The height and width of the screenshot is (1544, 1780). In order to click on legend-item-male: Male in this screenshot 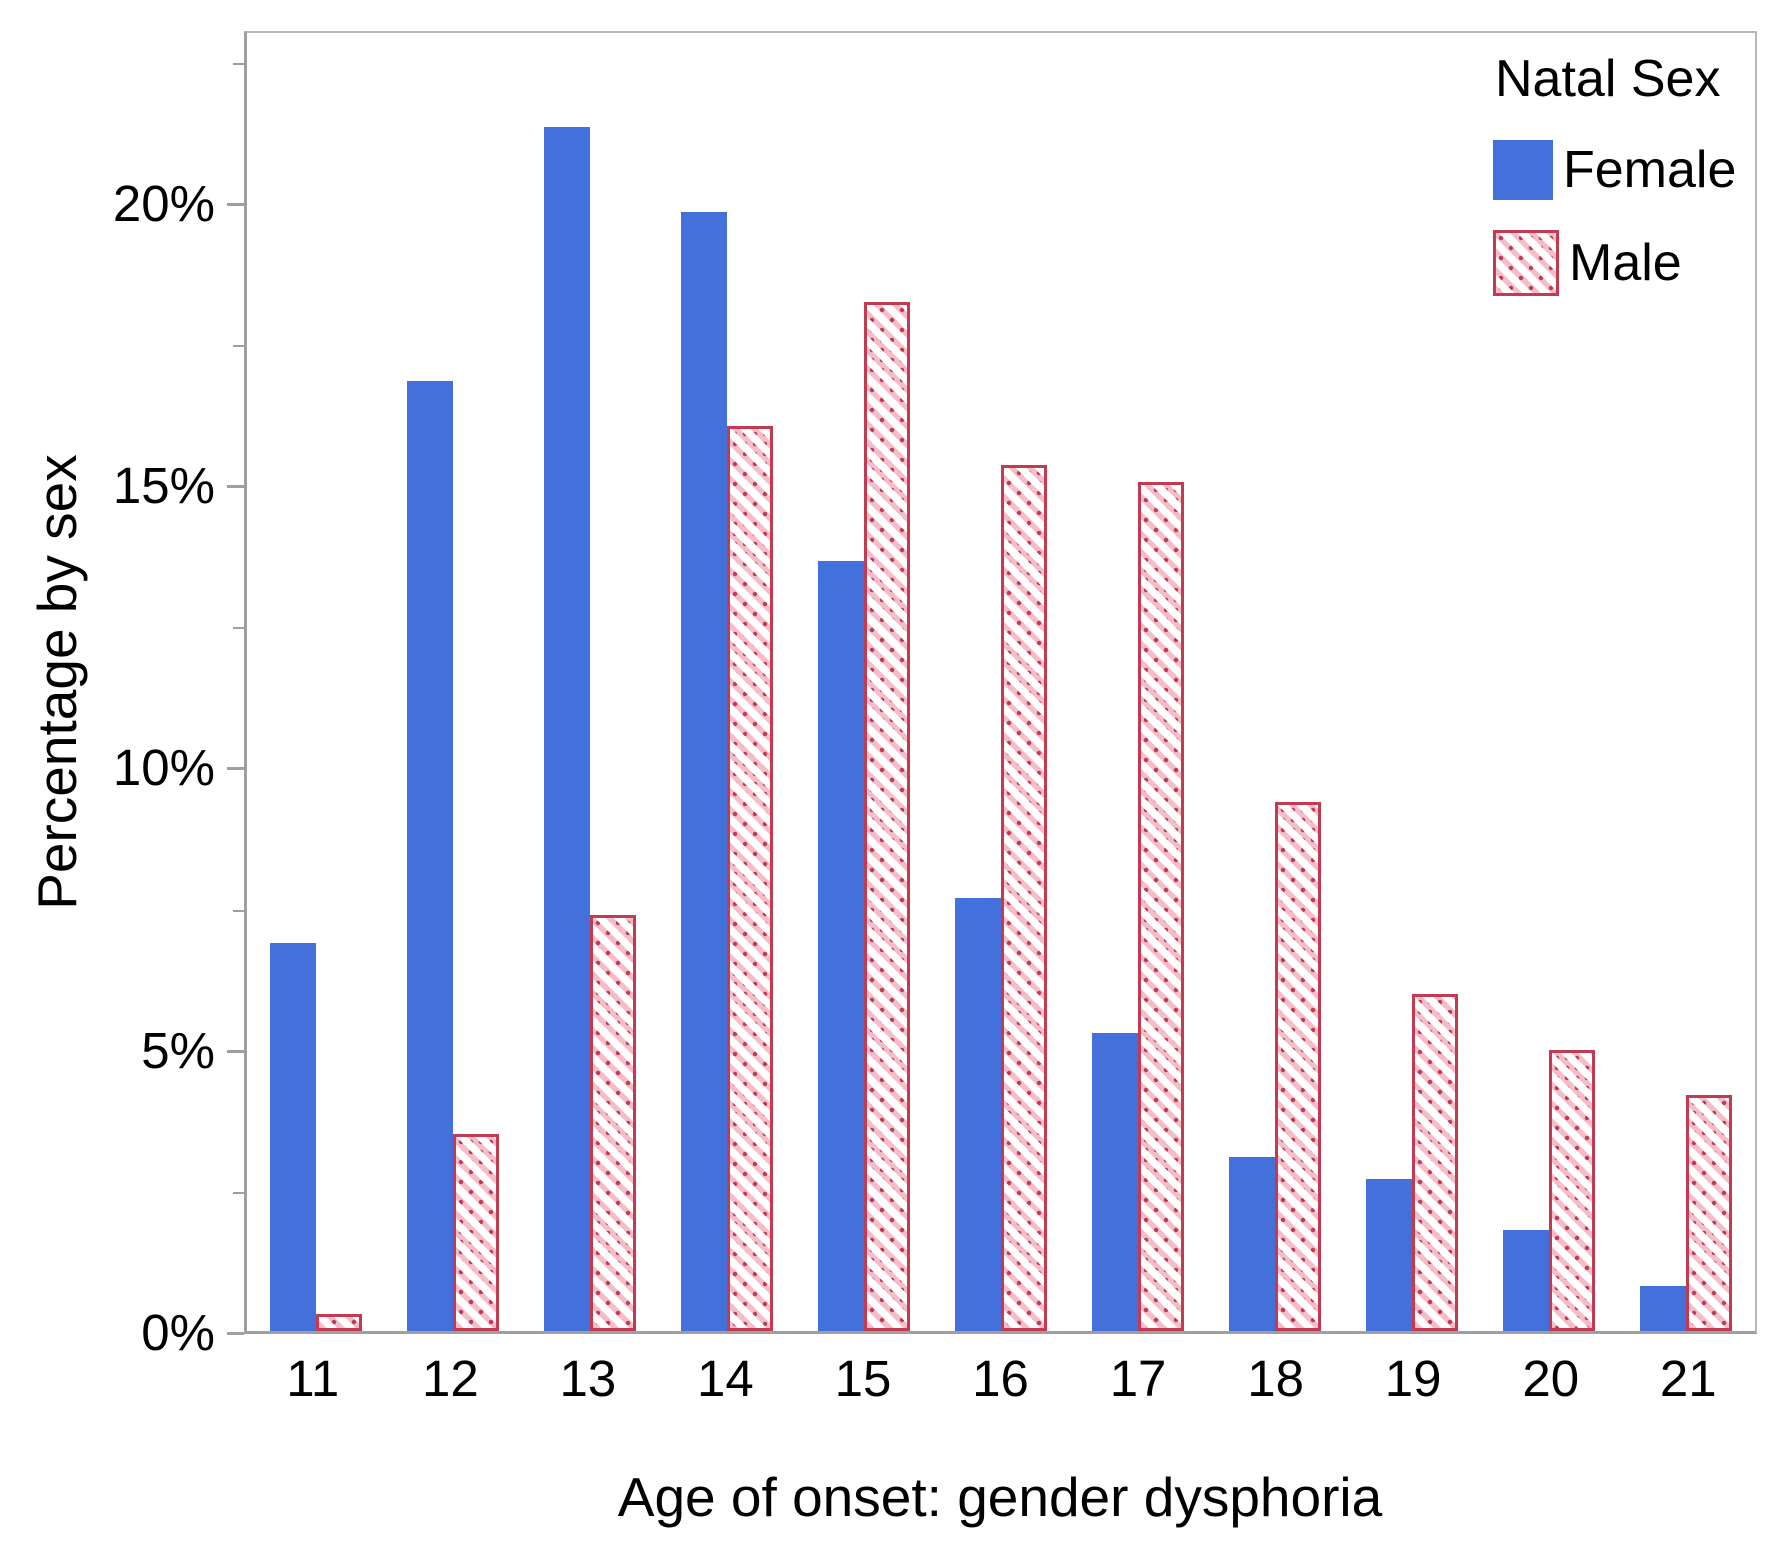, I will do `click(1614, 263)`.